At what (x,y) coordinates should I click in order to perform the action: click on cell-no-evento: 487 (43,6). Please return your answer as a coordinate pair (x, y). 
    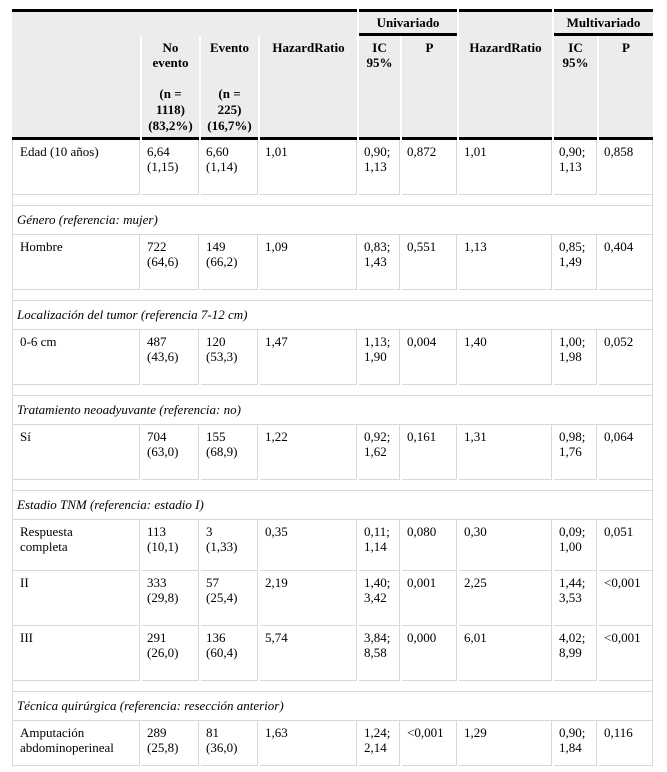
    Looking at the image, I should click on (170, 357).